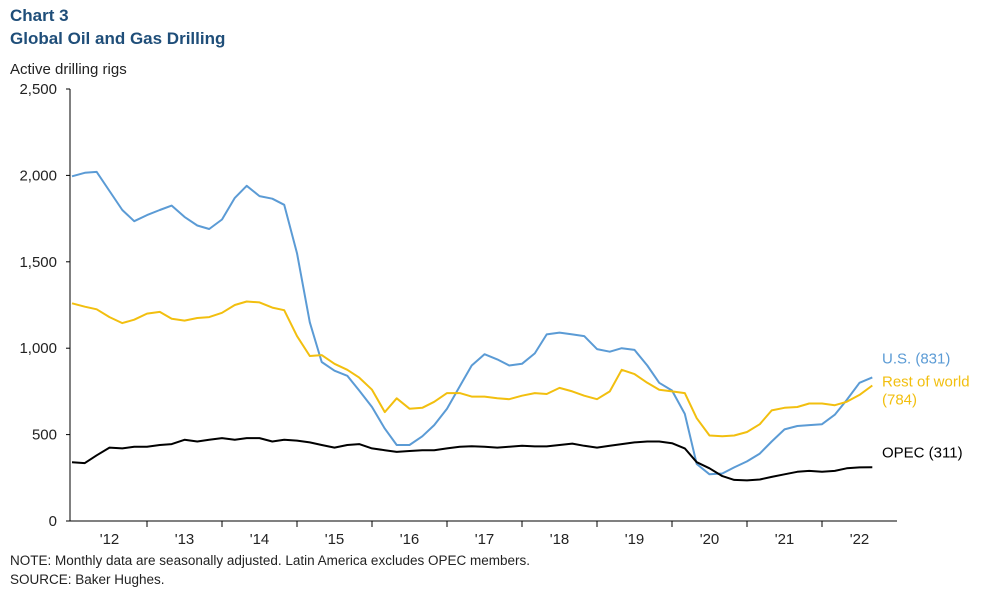  Describe the element at coordinates (44, 435) in the screenshot. I see `y-tick-label: 500` at that location.